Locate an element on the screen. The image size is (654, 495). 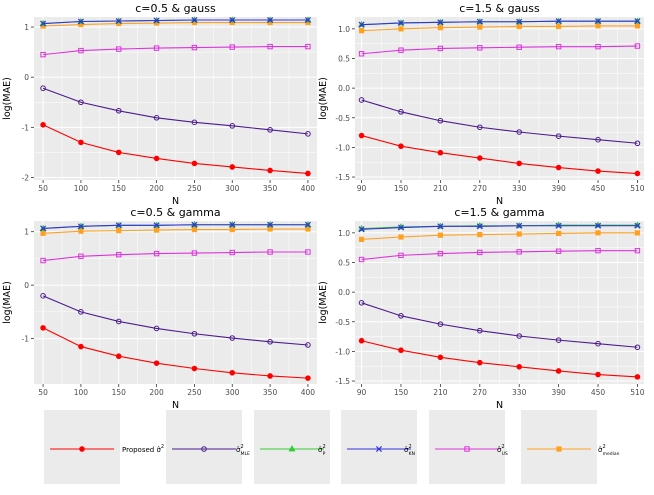
y-tick-label: -2 is located at coordinates (26, 177).